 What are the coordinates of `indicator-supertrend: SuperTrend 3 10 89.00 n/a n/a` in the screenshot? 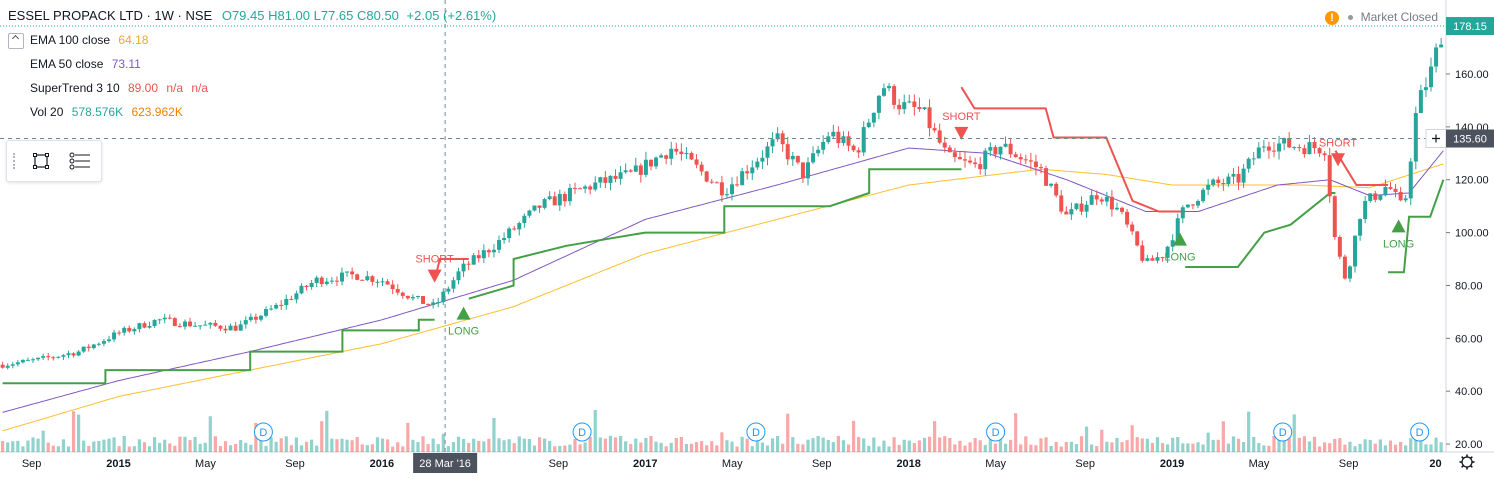 It's located at (108, 88).